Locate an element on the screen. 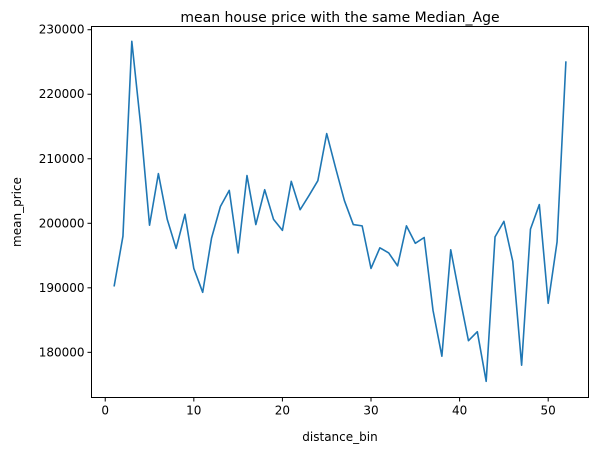 This screenshot has width=598, height=453. x-tick-label: 40 is located at coordinates (459, 411).